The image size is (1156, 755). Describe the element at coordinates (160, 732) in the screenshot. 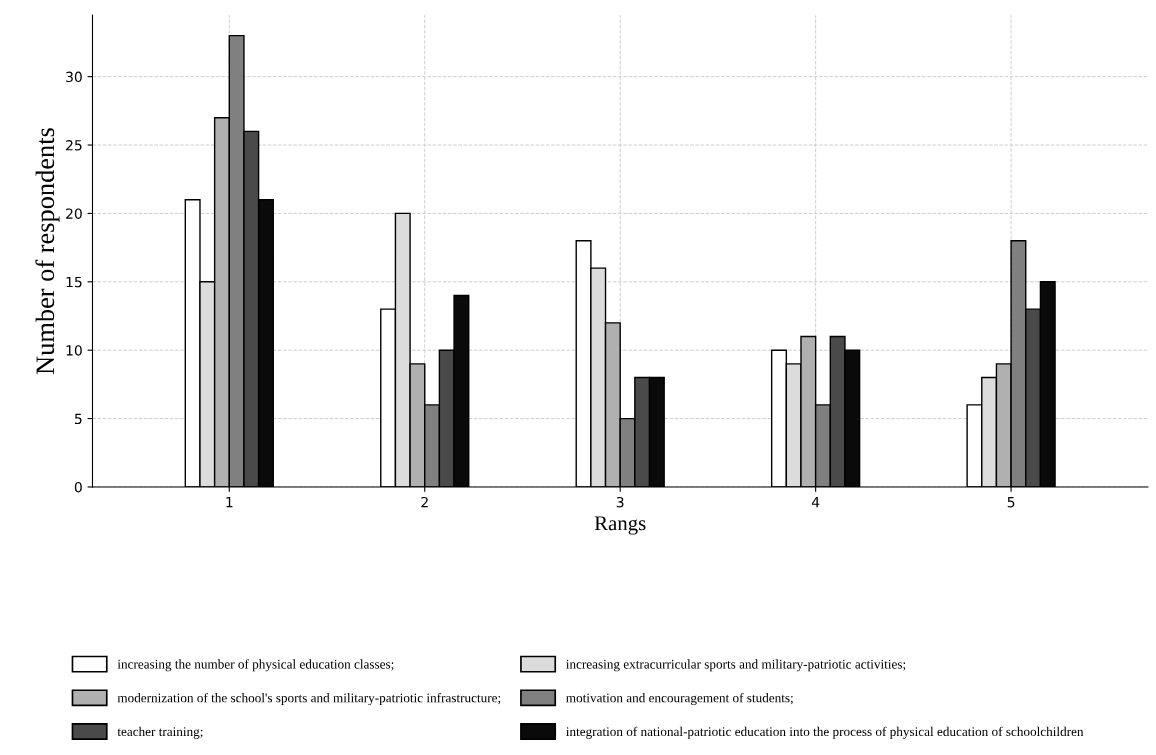

I see `legend-label: teacher training;` at that location.